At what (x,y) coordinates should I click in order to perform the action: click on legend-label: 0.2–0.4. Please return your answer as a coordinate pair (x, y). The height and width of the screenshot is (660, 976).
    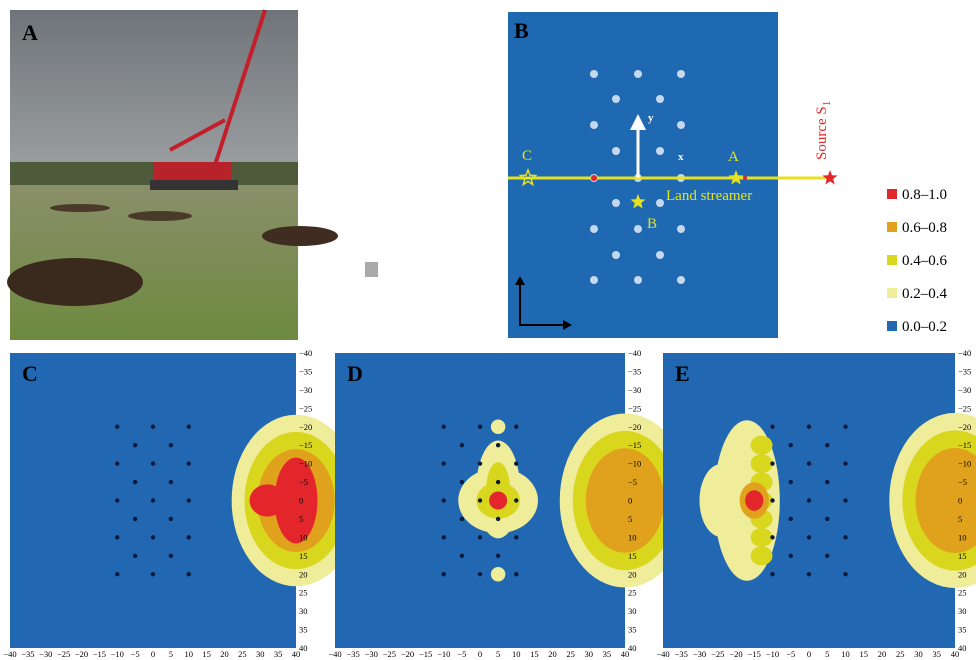
    Looking at the image, I should click on (925, 294).